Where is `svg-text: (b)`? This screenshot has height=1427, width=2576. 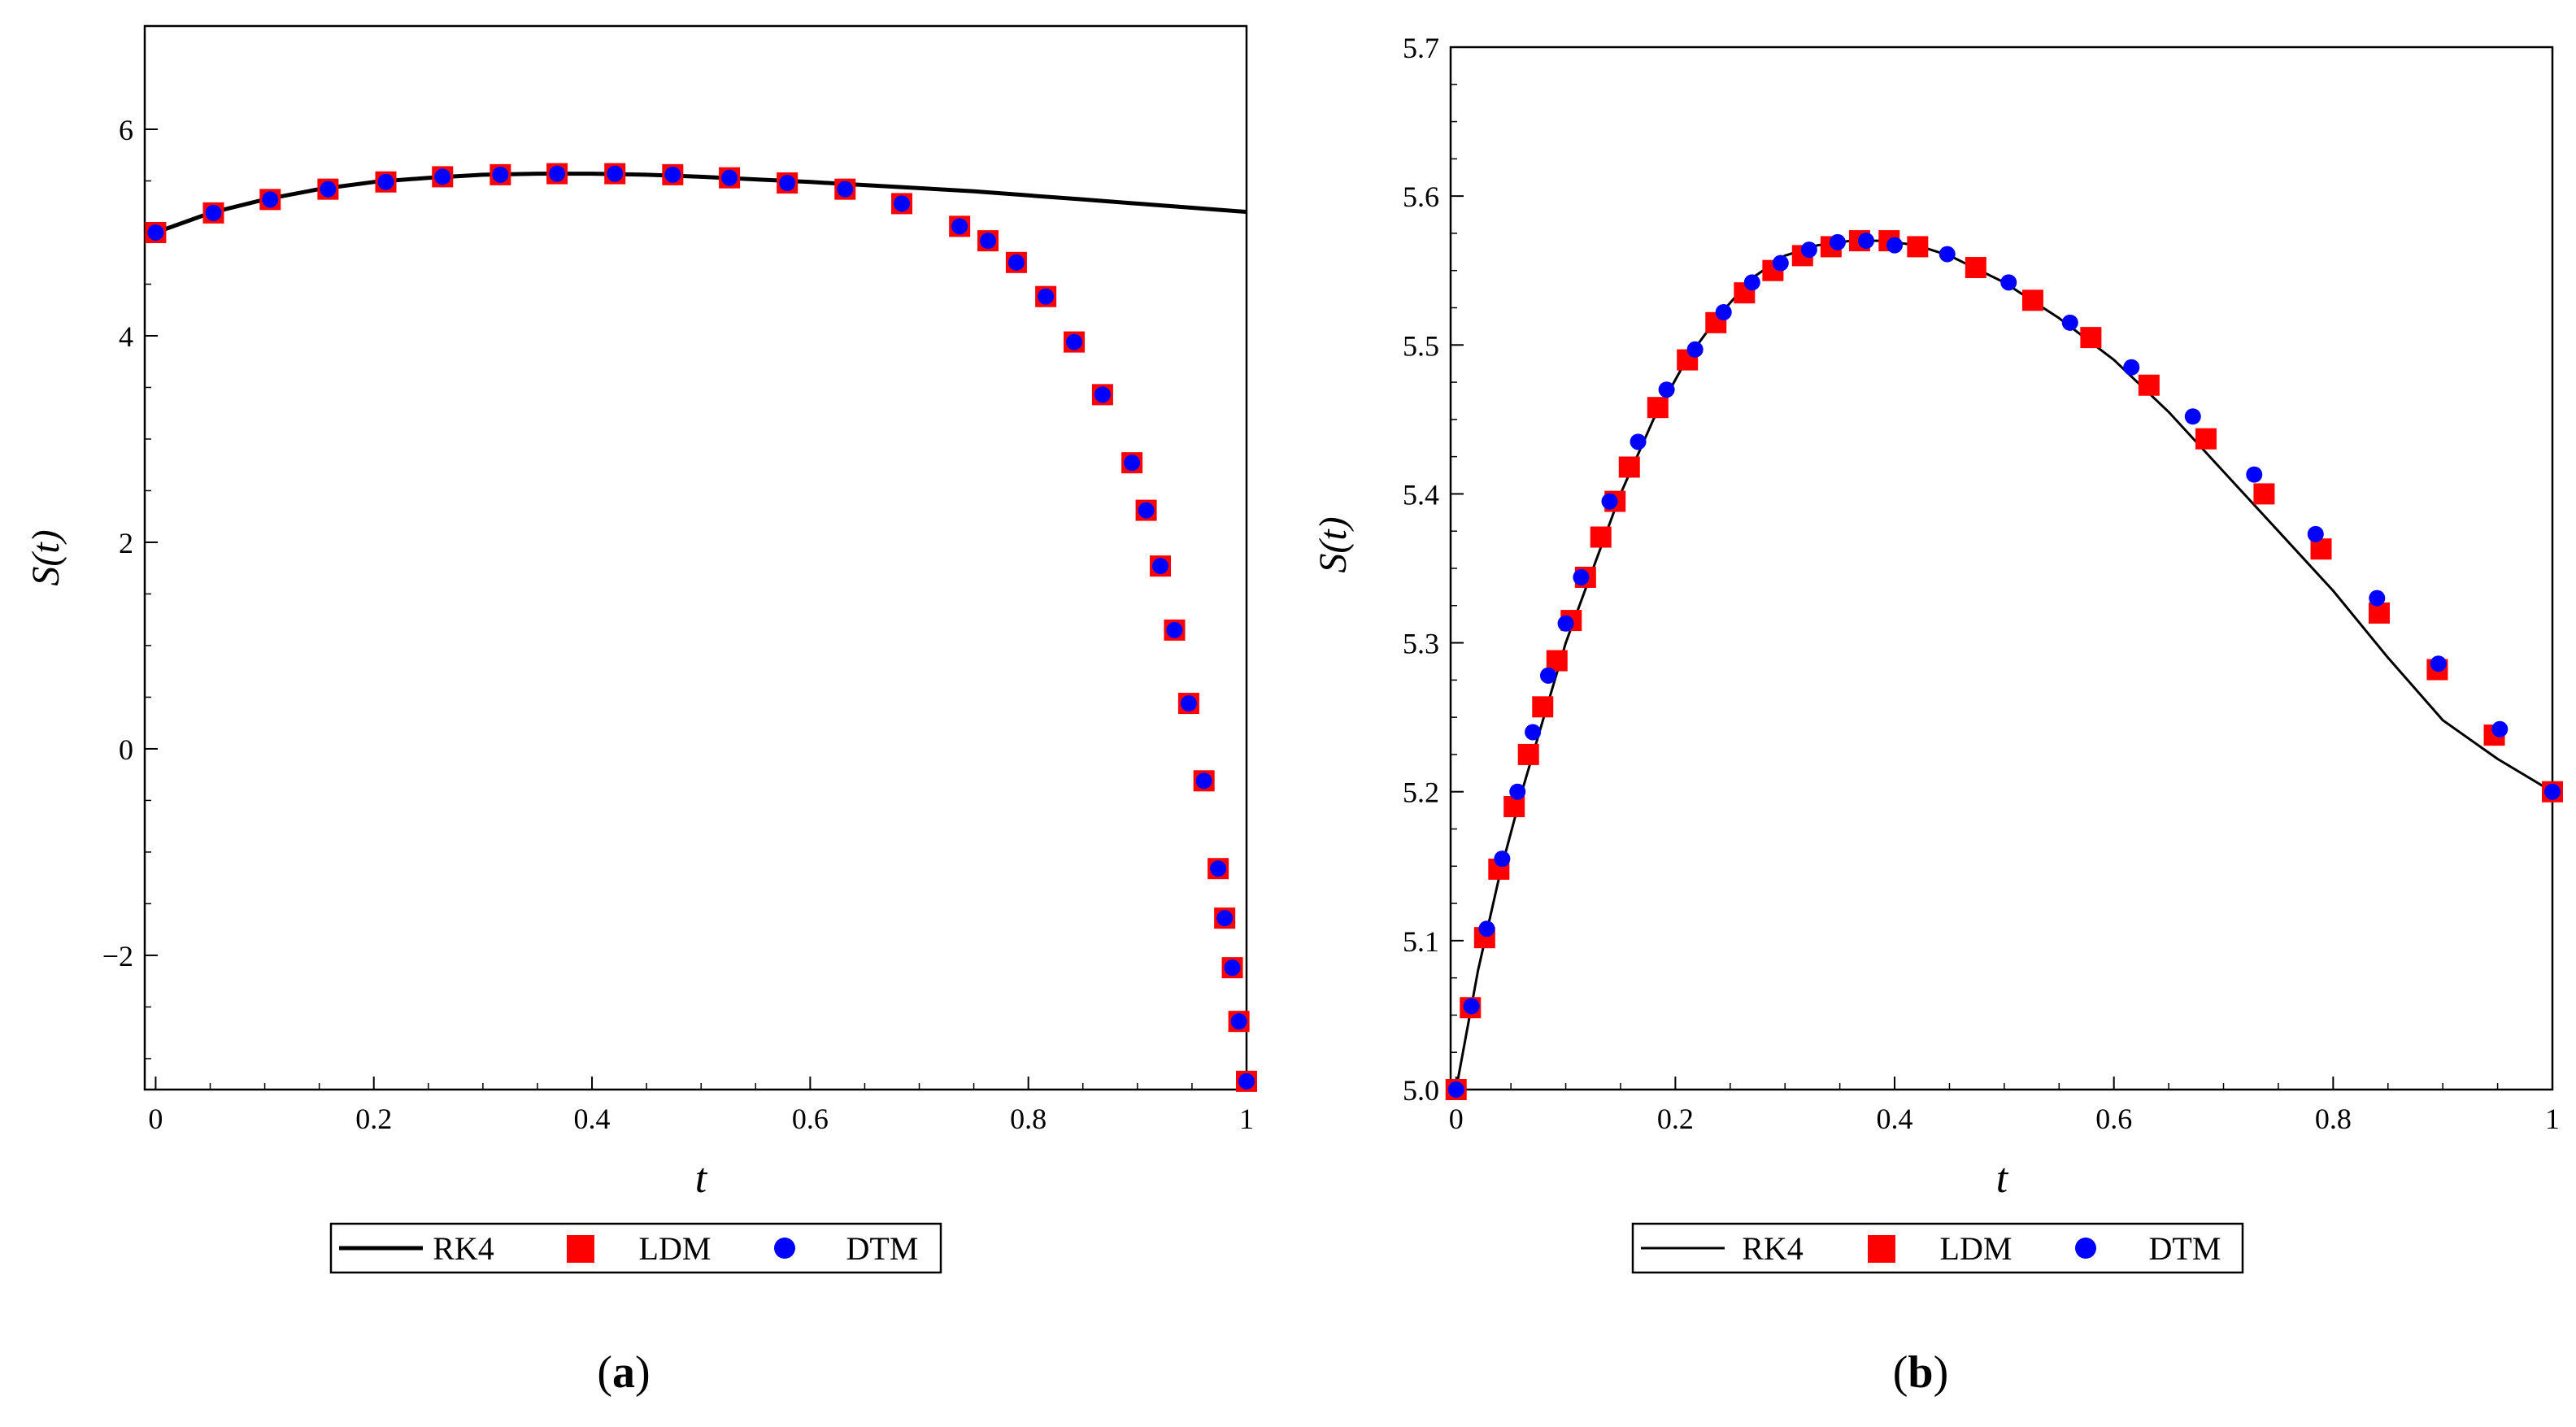 svg-text: (b) is located at coordinates (1921, 1372).